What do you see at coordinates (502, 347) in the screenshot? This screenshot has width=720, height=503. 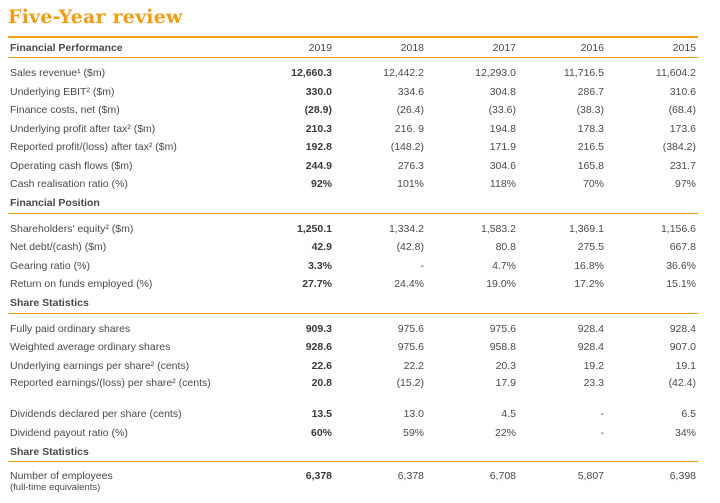 I see `value-cell: 958.8` at bounding box center [502, 347].